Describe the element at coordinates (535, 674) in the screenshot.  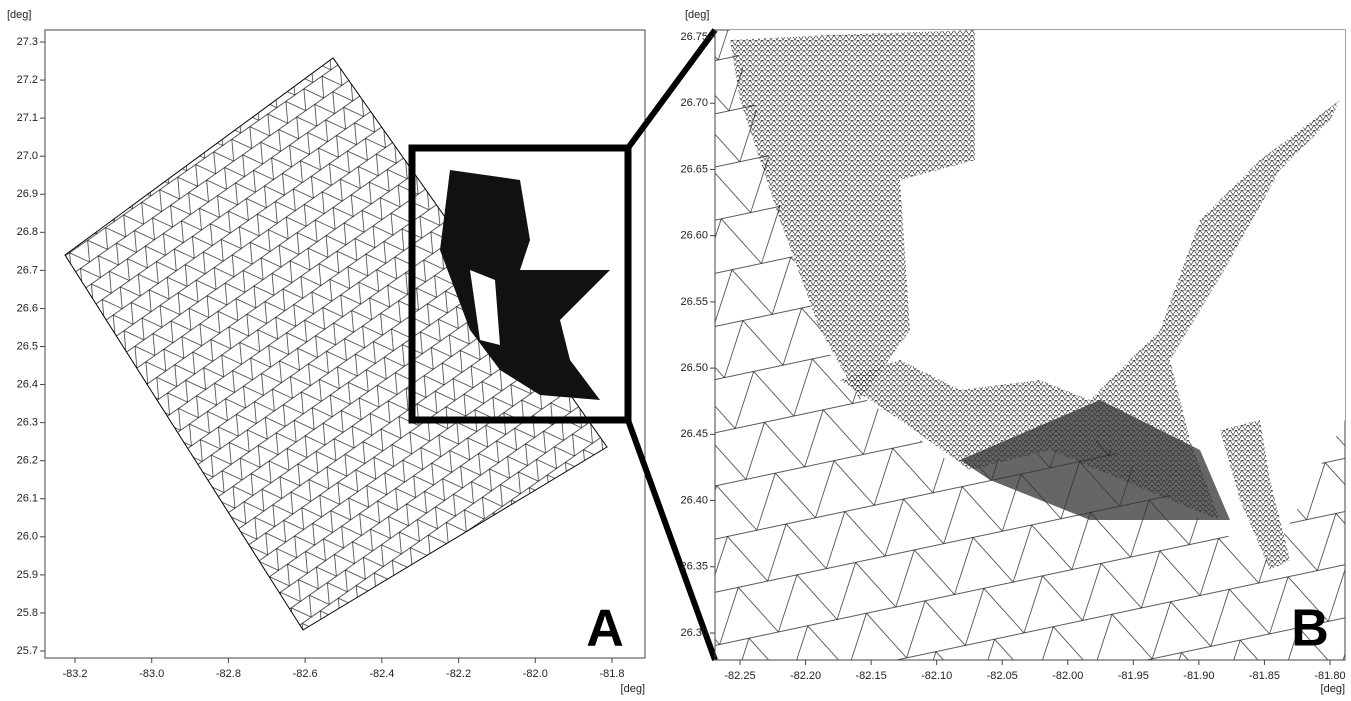
I see `x-tick-label: -82.0` at that location.